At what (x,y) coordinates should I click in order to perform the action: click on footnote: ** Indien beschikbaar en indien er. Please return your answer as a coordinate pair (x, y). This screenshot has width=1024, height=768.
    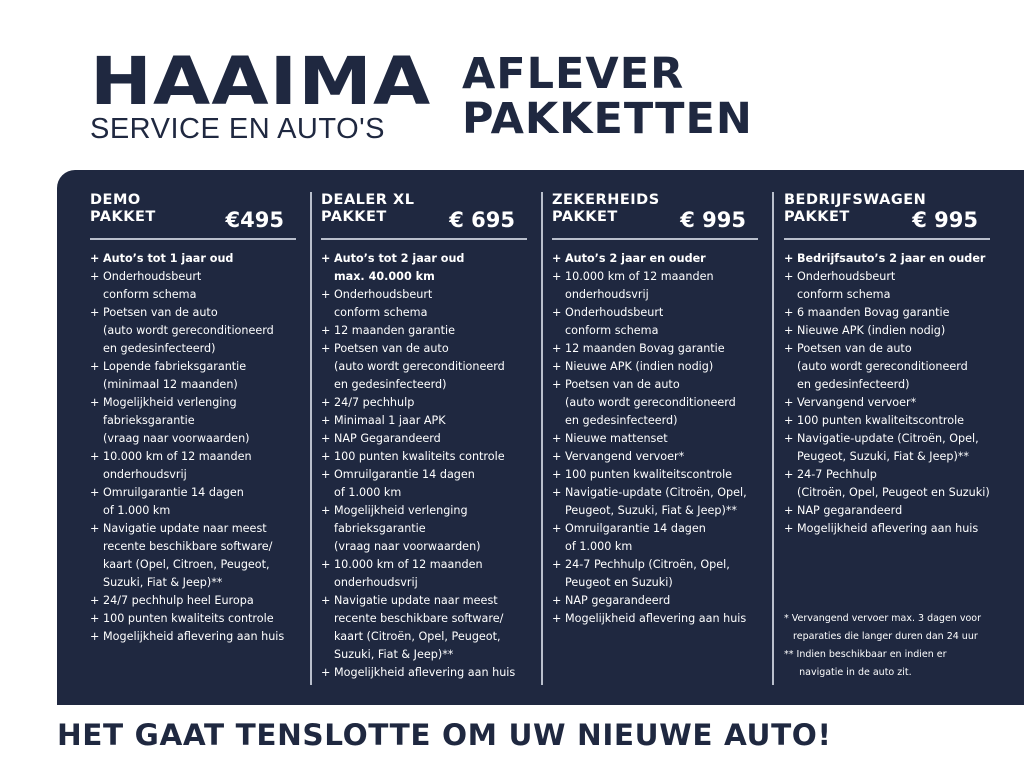
    Looking at the image, I should click on (865, 654).